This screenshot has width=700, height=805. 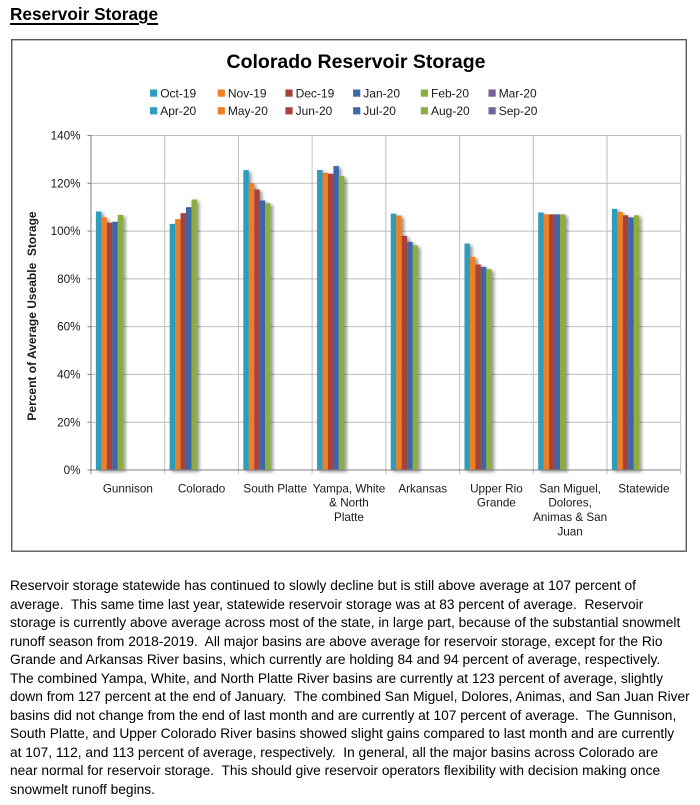 What do you see at coordinates (450, 111) in the screenshot?
I see `svg-text: Aug-20` at bounding box center [450, 111].